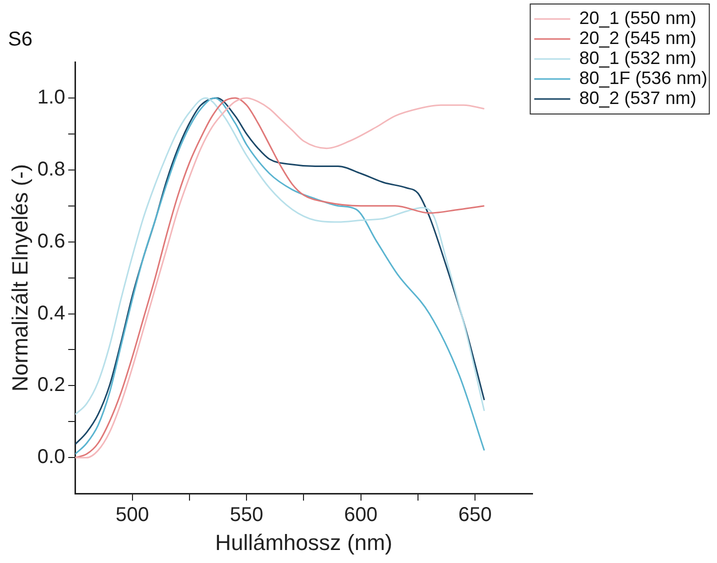  I want to click on y-tick-label: 0.4, so click(51, 313).